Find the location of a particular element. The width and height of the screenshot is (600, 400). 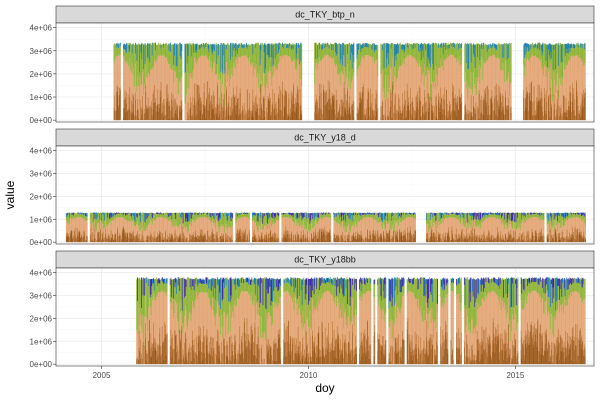

x-tick-label: 2010 is located at coordinates (309, 375).